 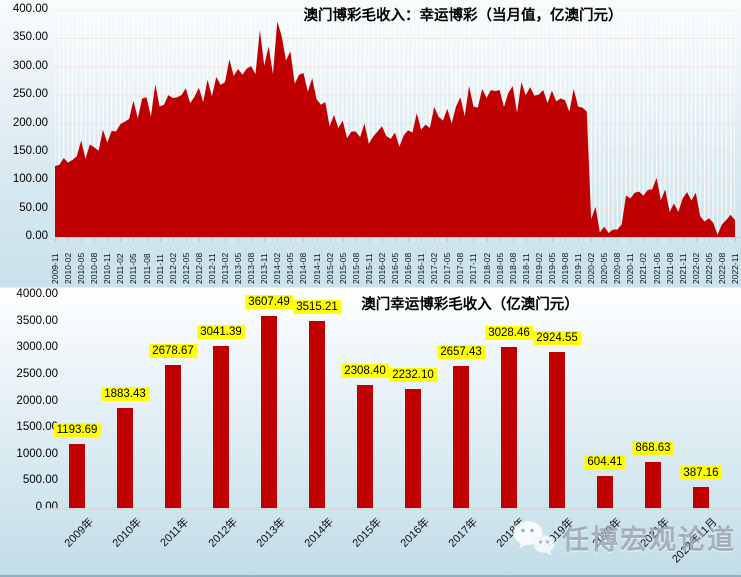 I want to click on y-tick-label: 250.00, so click(x=30, y=94).